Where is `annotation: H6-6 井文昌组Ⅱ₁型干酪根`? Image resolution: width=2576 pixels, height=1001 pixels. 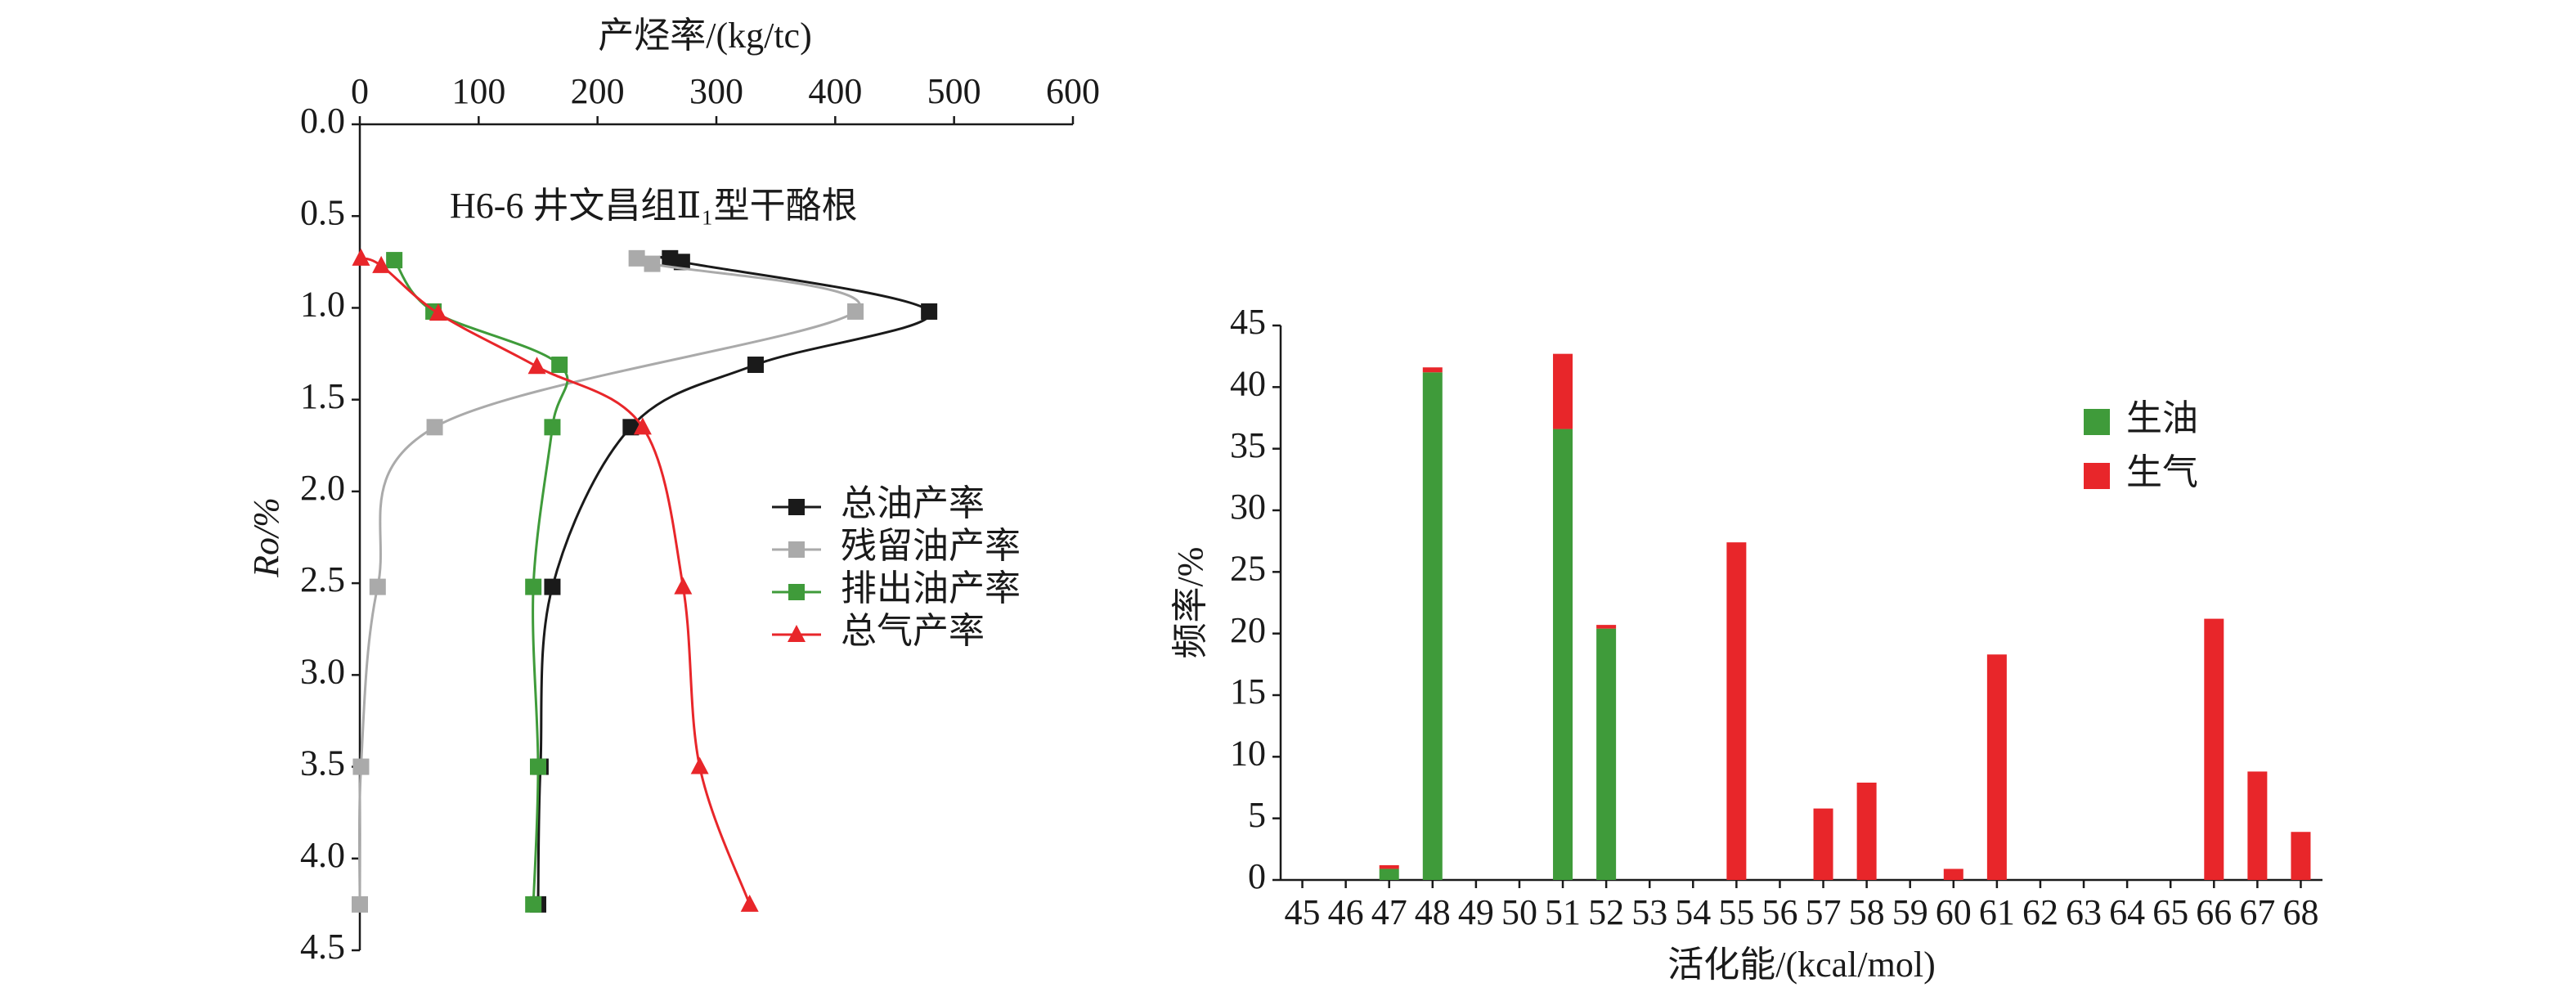 annotation: H6-6 井文昌组Ⅱ₁型干酪根 is located at coordinates (654, 206).